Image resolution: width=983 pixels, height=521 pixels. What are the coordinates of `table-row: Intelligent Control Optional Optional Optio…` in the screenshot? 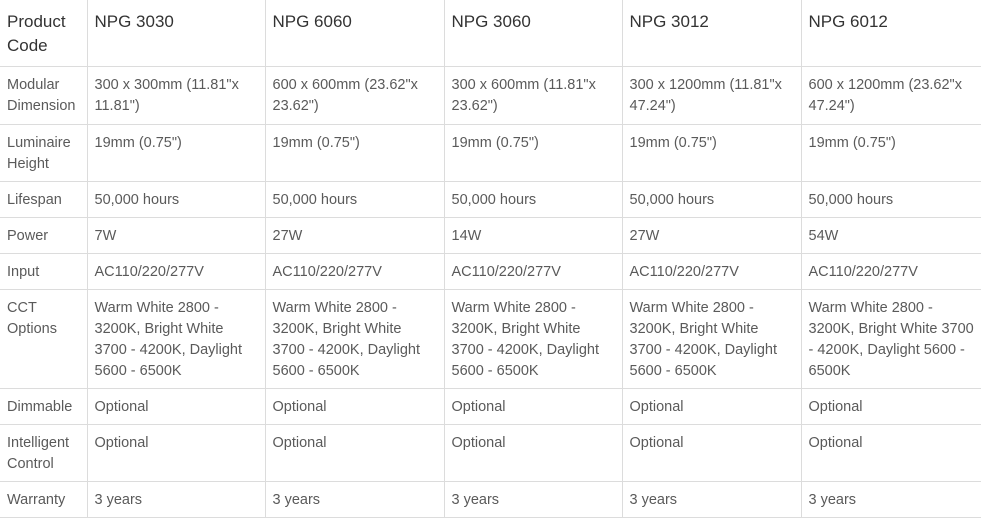 It's located at (490, 452).